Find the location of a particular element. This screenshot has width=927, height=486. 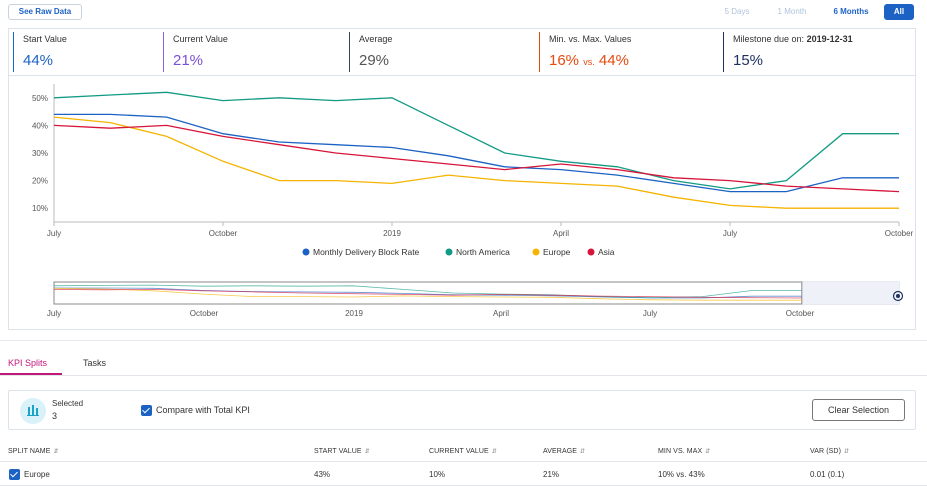

legend-label: Monthly Delivery Block Rate is located at coordinates (366, 252).